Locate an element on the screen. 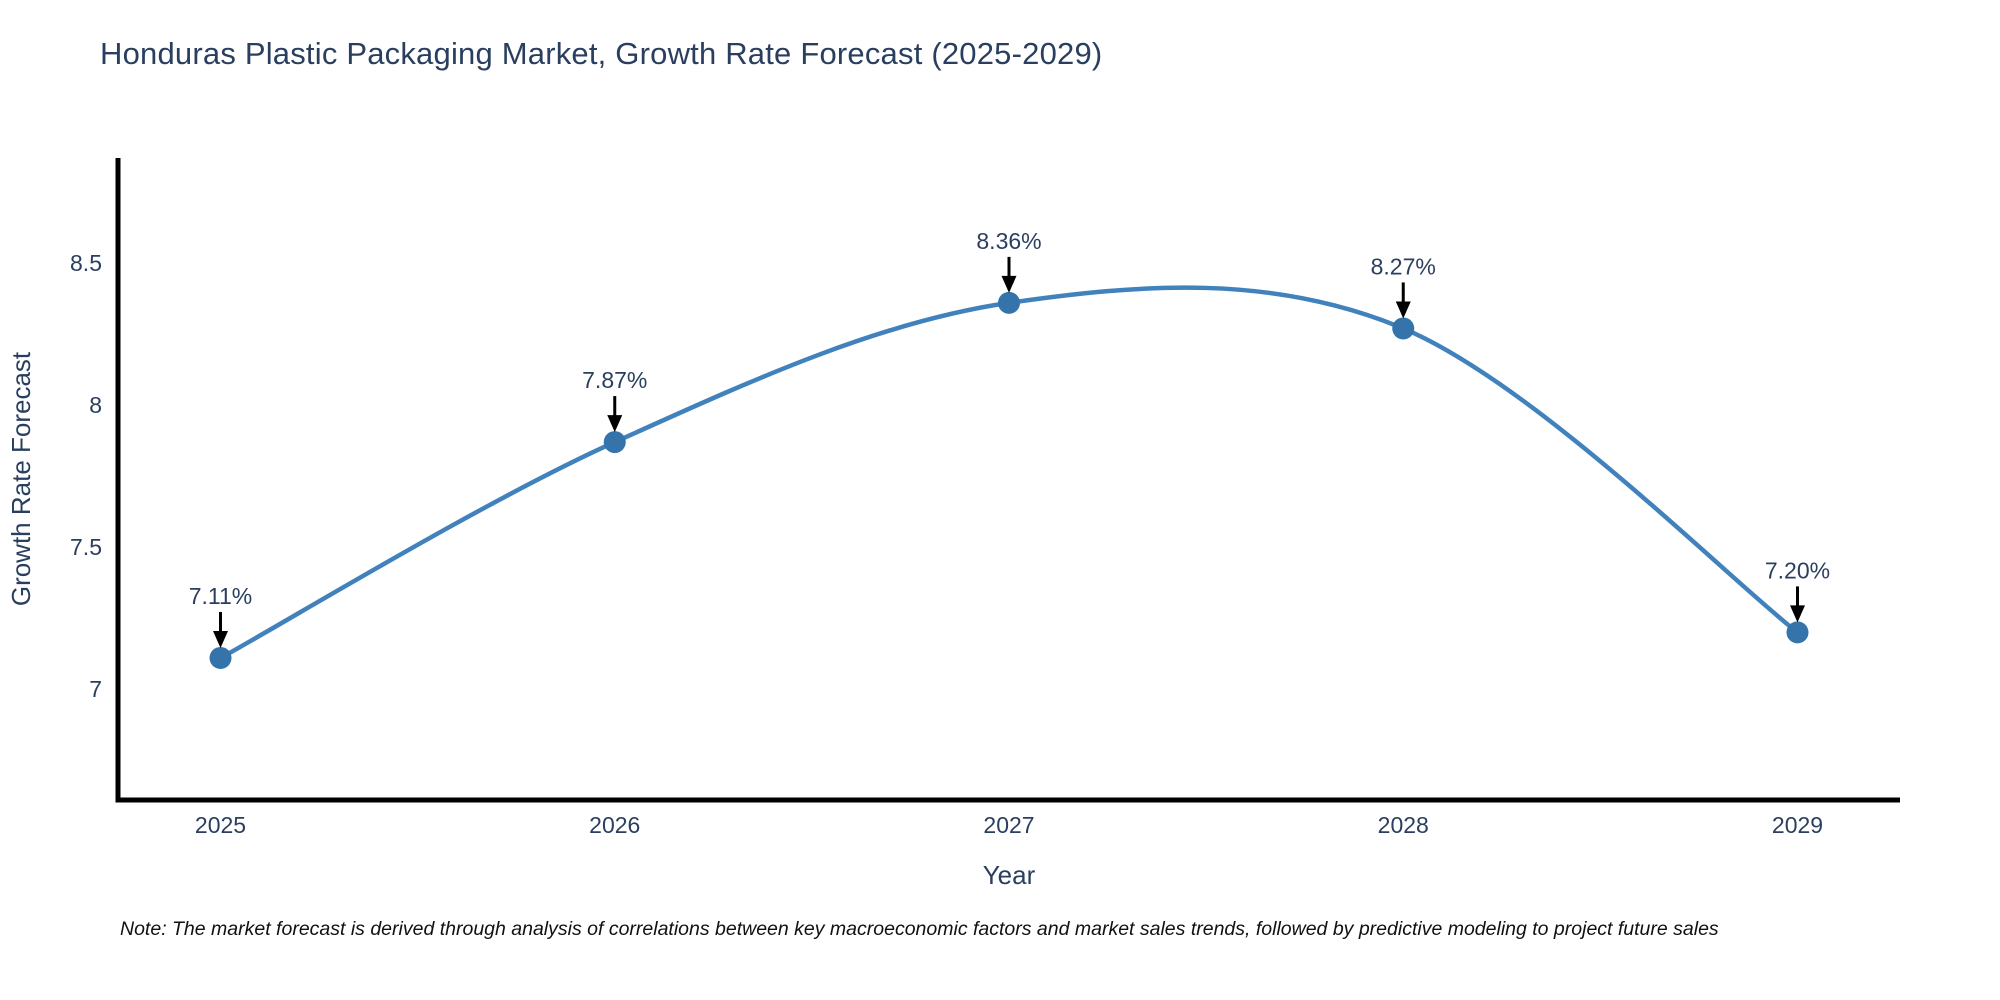 This screenshot has width=2000, height=1000. point-value-label: 7.20% is located at coordinates (1797, 570).